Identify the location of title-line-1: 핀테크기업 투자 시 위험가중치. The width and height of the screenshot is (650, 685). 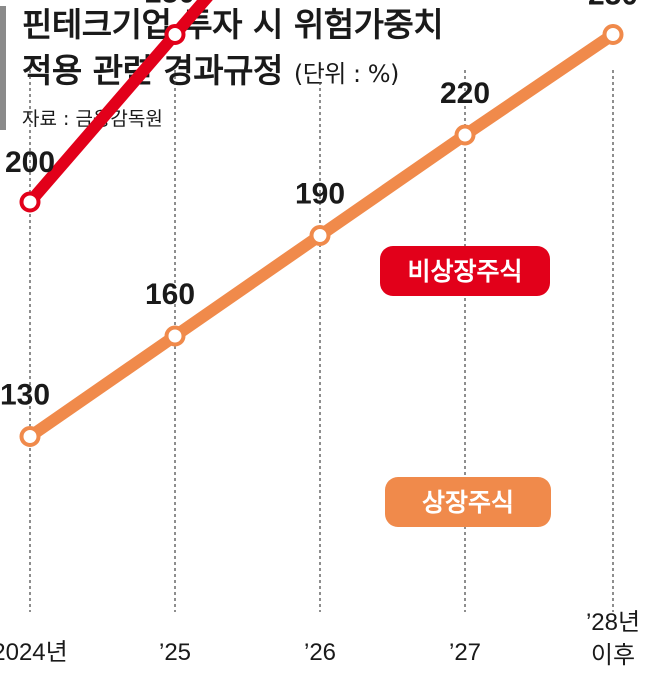
(233, 24).